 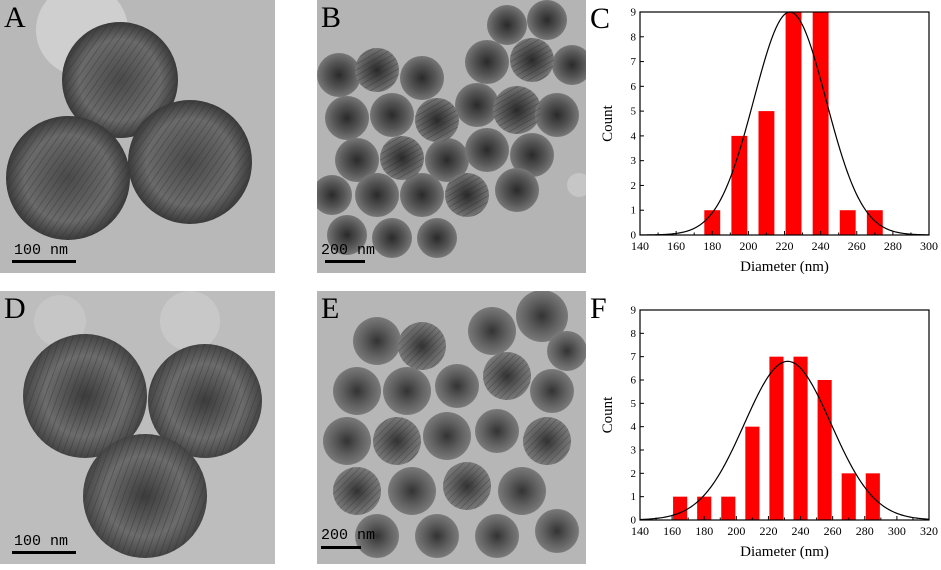 I want to click on histogram-f-ytick-label: 0, so click(x=634, y=521).